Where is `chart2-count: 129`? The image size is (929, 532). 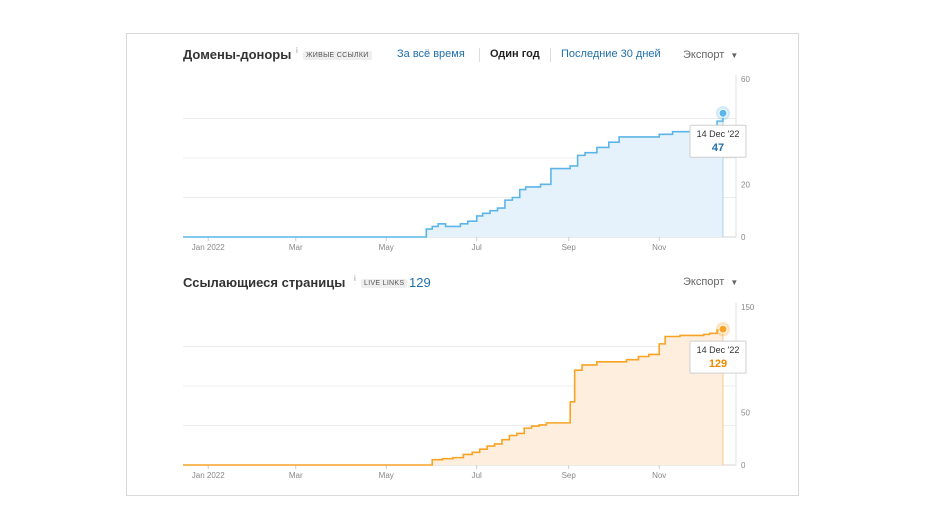 chart2-count: 129 is located at coordinates (420, 282).